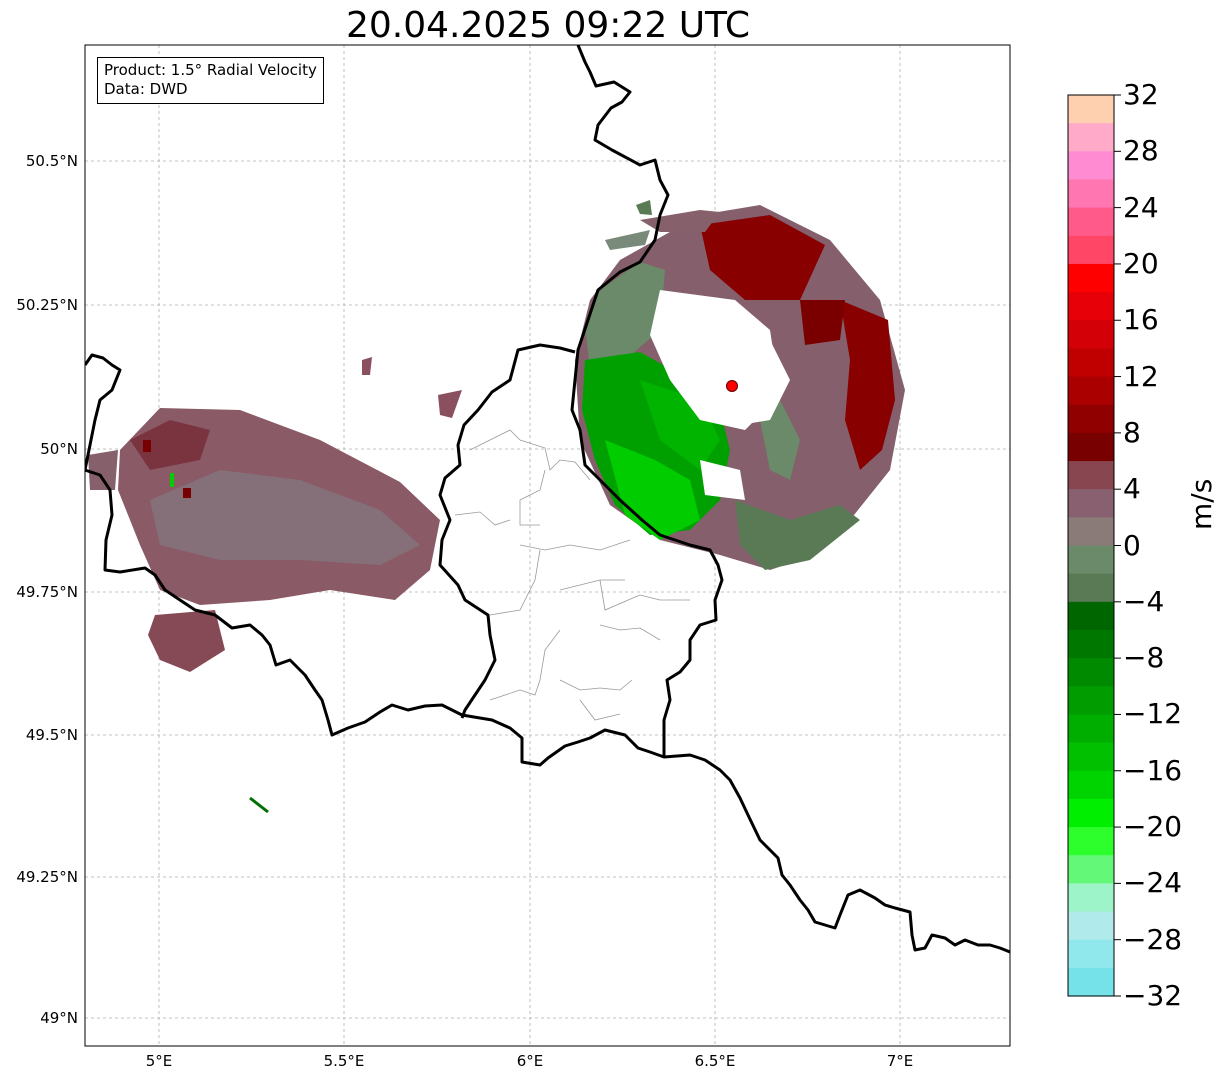  What do you see at coordinates (1141, 207) in the screenshot?
I see `colorbar-tick-label: 24` at bounding box center [1141, 207].